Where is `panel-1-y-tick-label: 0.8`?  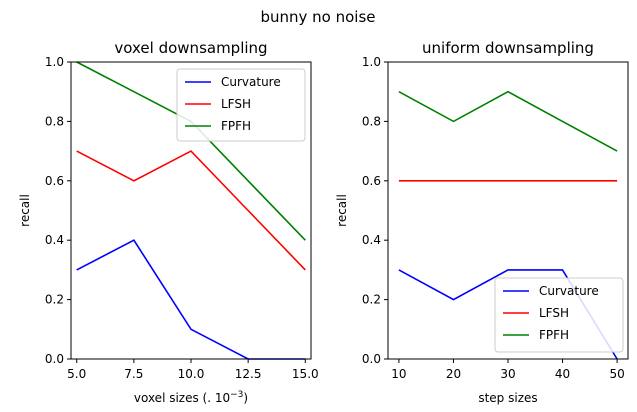
panel-1-y-tick-label: 0.8 is located at coordinates (54, 121).